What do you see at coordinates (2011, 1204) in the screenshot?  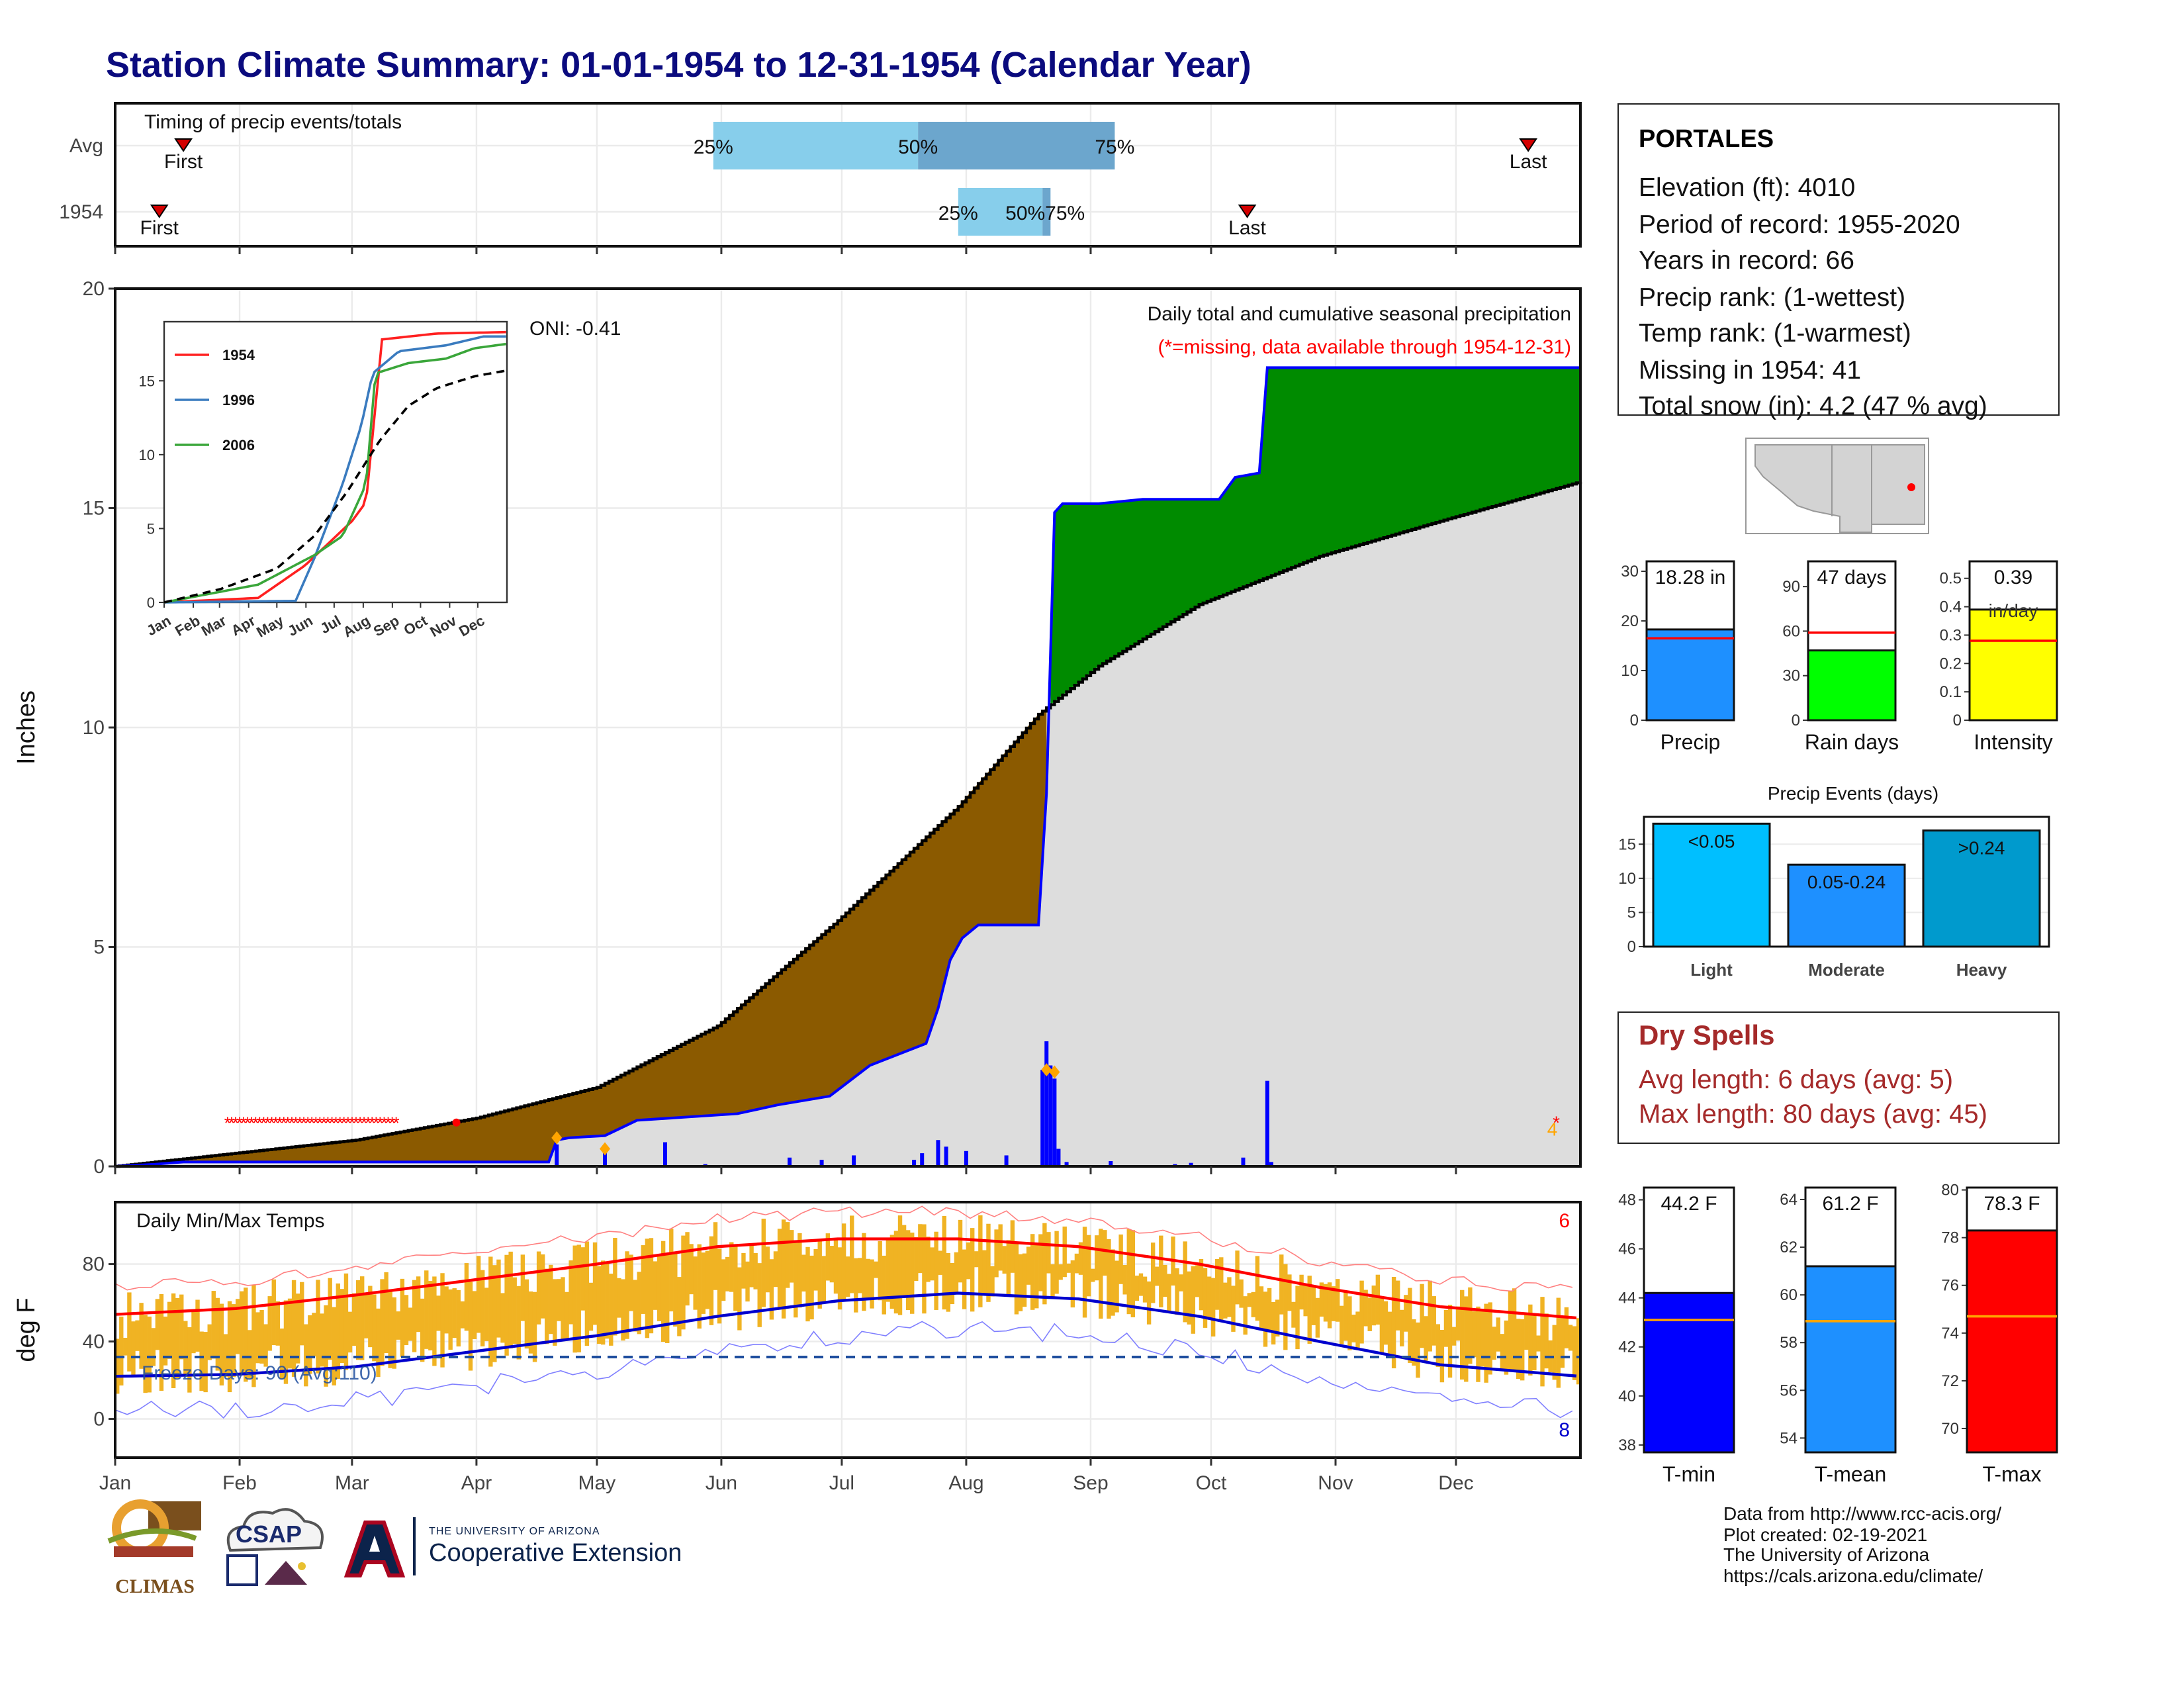 I see `tbar-value-label-2: 78.3 F` at bounding box center [2011, 1204].